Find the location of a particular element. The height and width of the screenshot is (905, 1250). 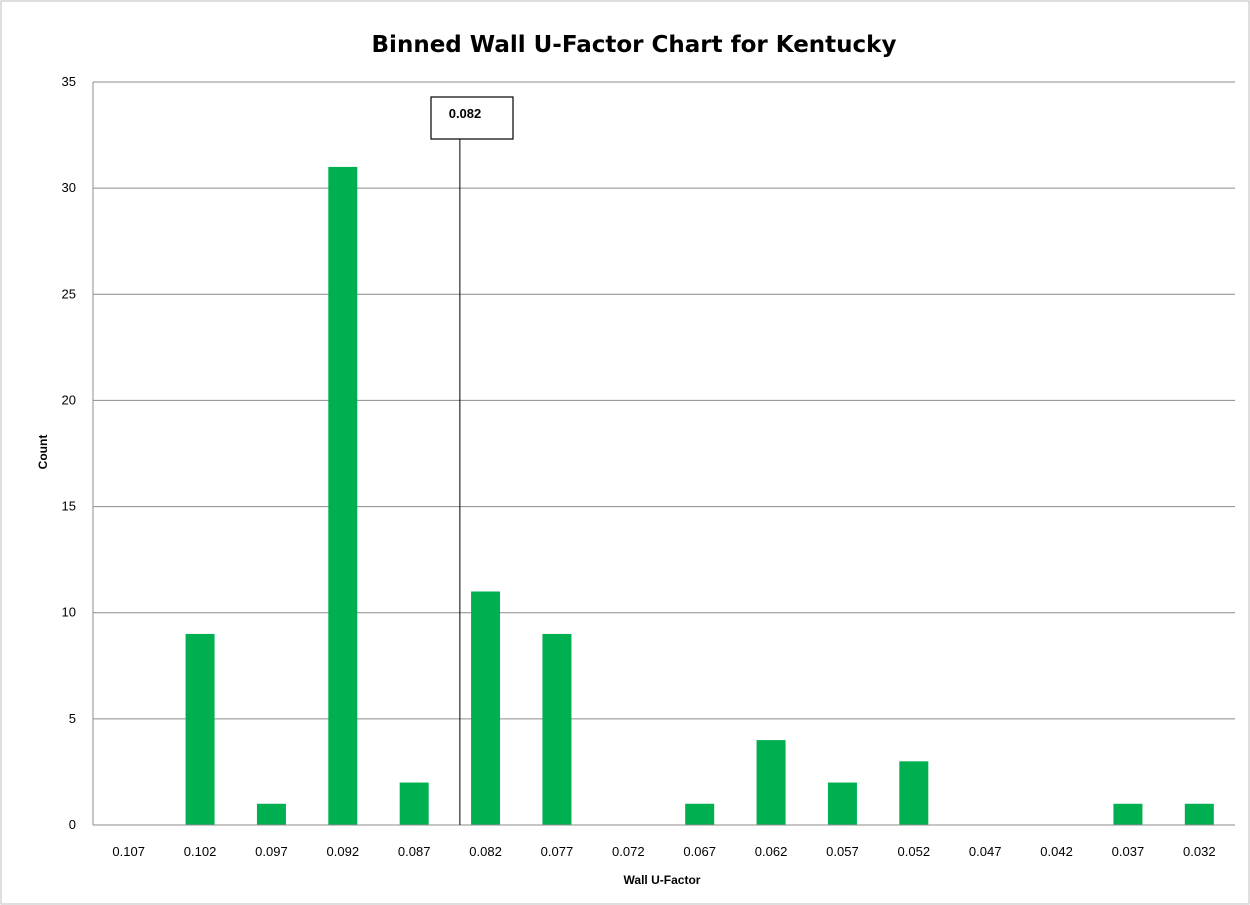

reference-label-box is located at coordinates (472, 118).